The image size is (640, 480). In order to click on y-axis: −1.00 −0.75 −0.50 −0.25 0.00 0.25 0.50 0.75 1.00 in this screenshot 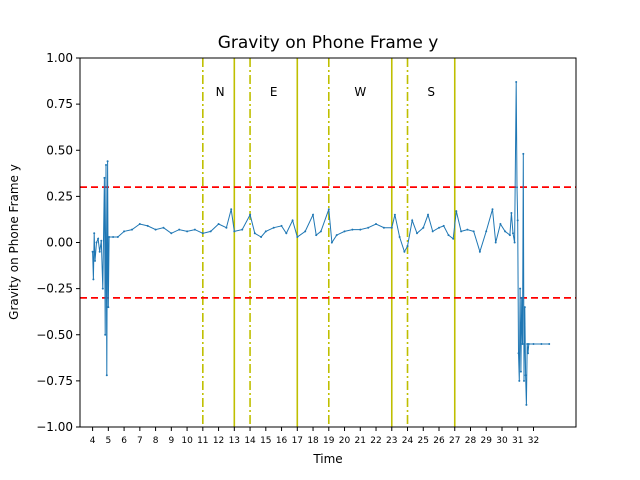, I will do `click(58, 242)`.